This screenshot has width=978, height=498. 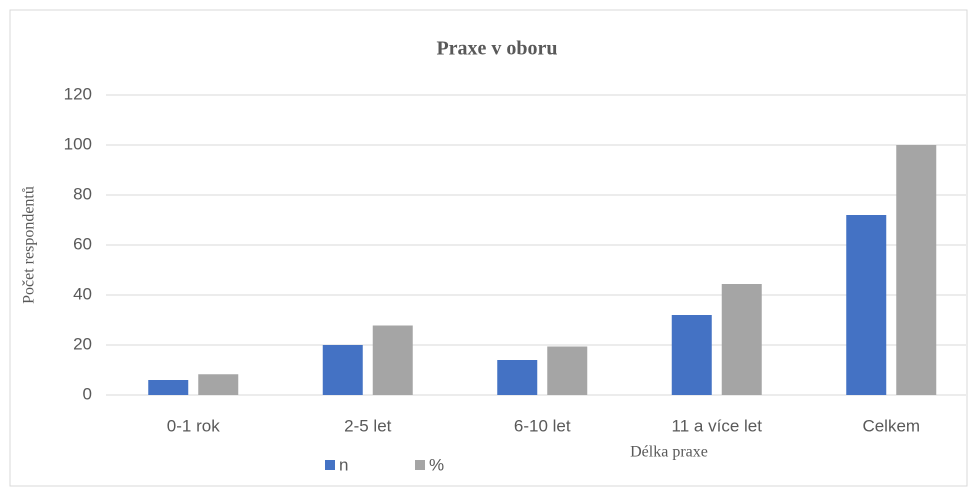 What do you see at coordinates (436, 464) in the screenshot?
I see `legend-label: %` at bounding box center [436, 464].